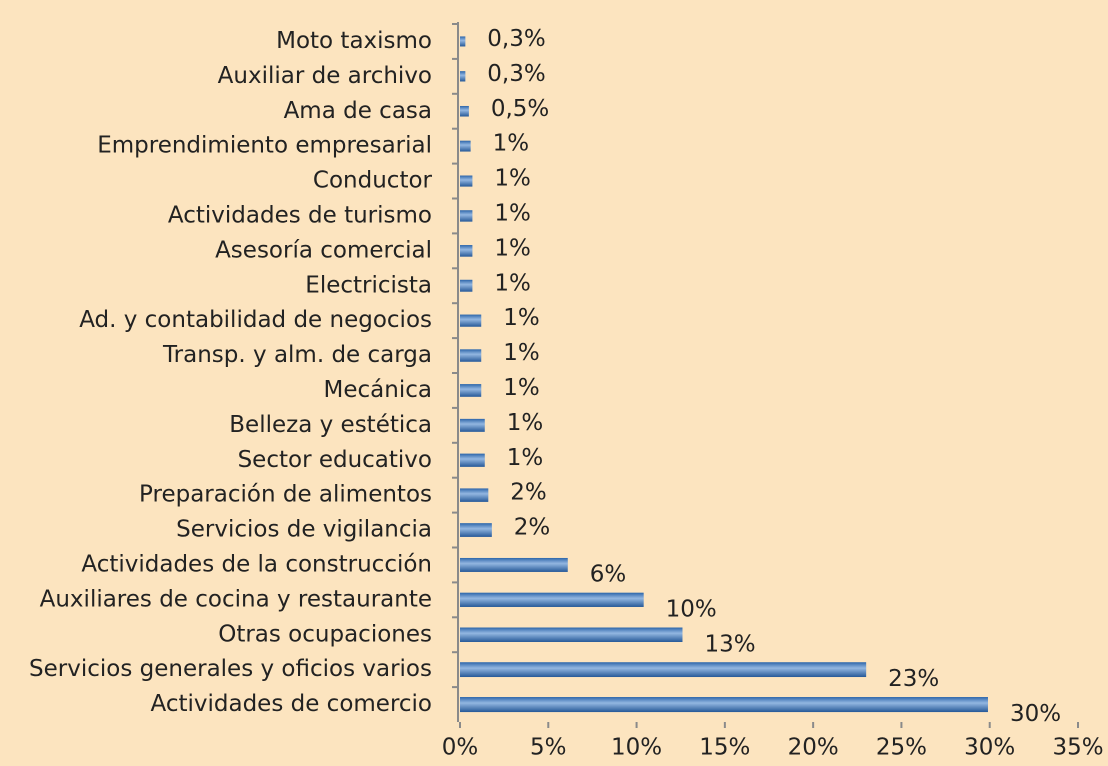  I want to click on category-label: Auxiliares de cocina y restaurante, so click(236, 599).